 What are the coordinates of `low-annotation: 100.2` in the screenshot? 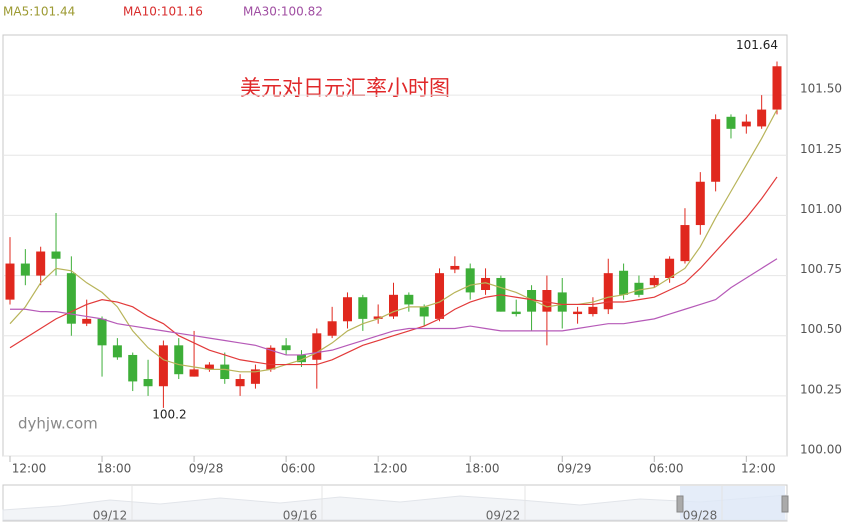 It's located at (169, 414).